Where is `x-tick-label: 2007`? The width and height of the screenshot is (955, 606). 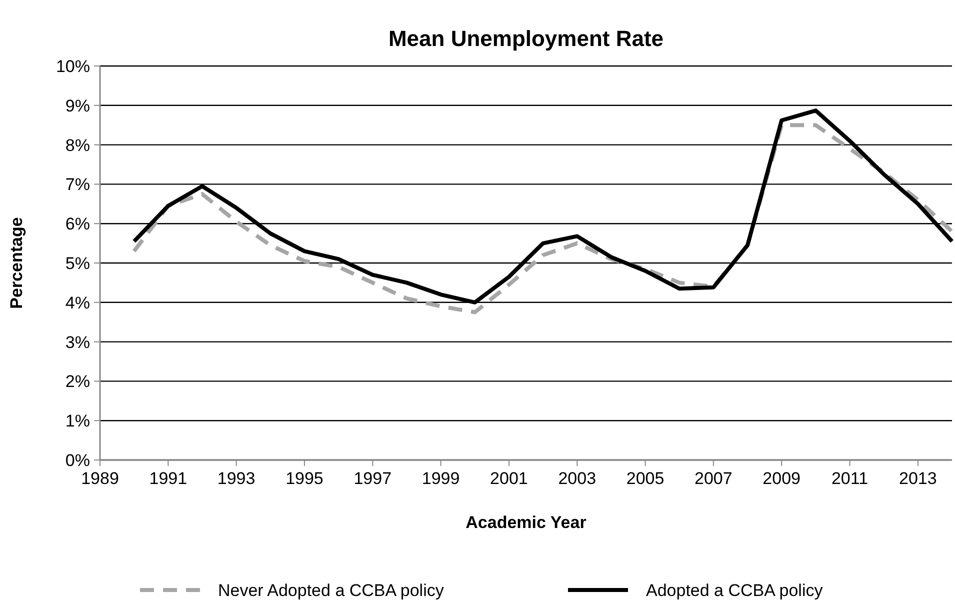 x-tick-label: 2007 is located at coordinates (713, 478).